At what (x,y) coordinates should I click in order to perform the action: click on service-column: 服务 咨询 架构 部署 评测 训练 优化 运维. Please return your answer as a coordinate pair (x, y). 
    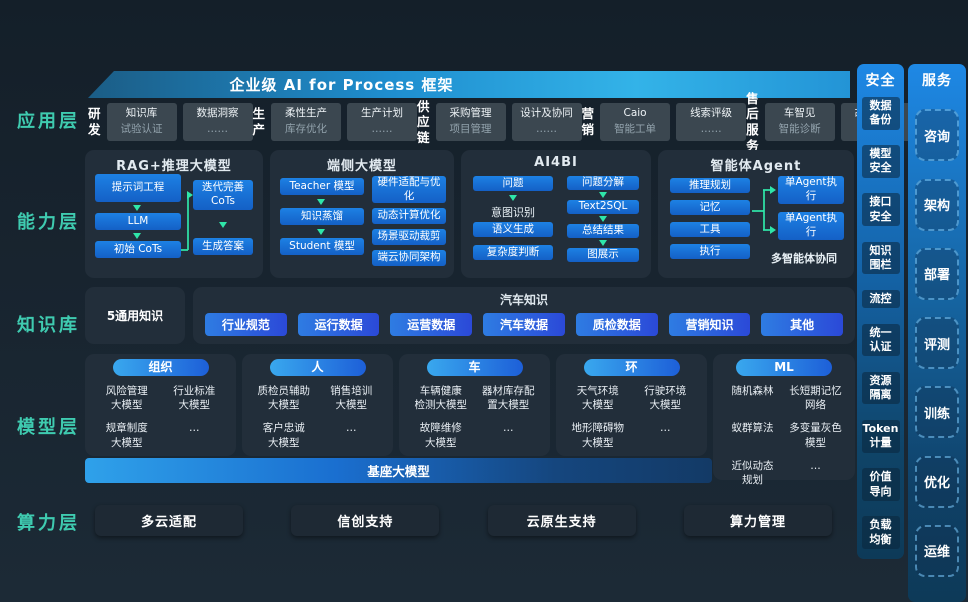
    Looking at the image, I should click on (937, 333).